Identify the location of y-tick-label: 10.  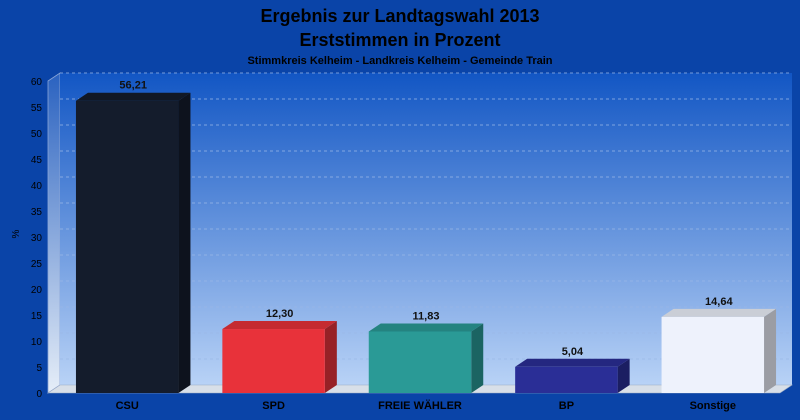
(37, 342).